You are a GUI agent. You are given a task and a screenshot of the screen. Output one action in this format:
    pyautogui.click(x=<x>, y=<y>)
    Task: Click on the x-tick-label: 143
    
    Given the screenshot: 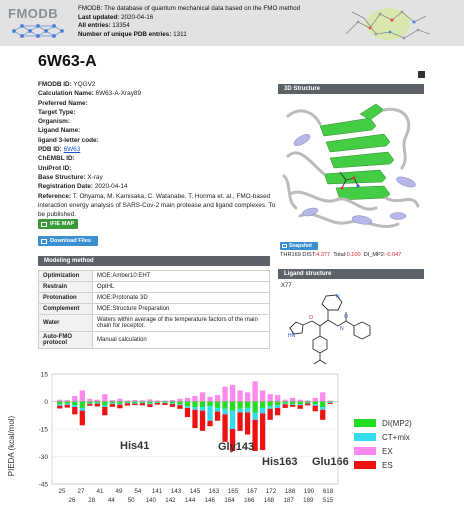 What is the action you would take?
    pyautogui.click(x=176, y=491)
    